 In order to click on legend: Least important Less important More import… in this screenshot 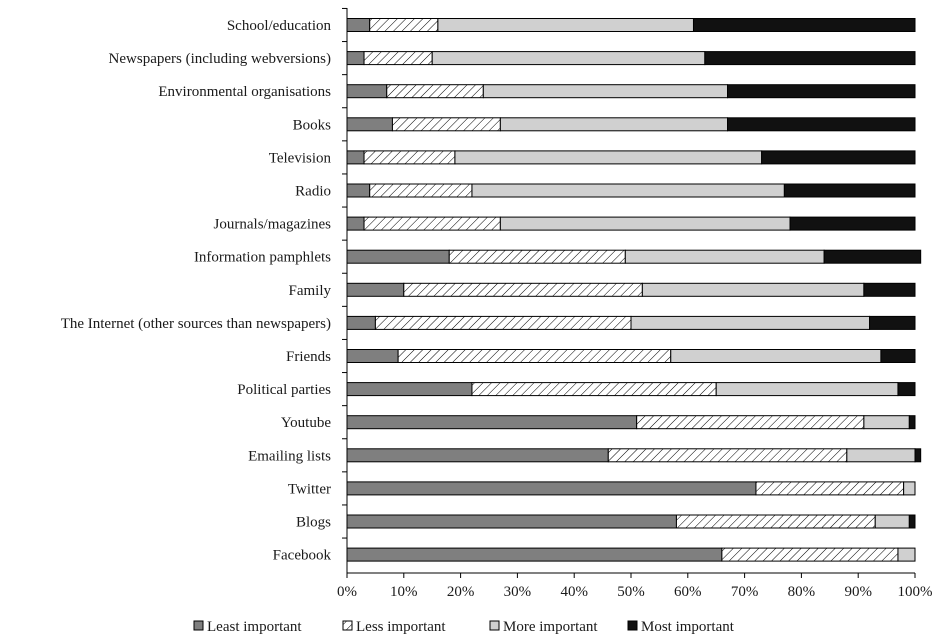, I will do `click(464, 627)`.